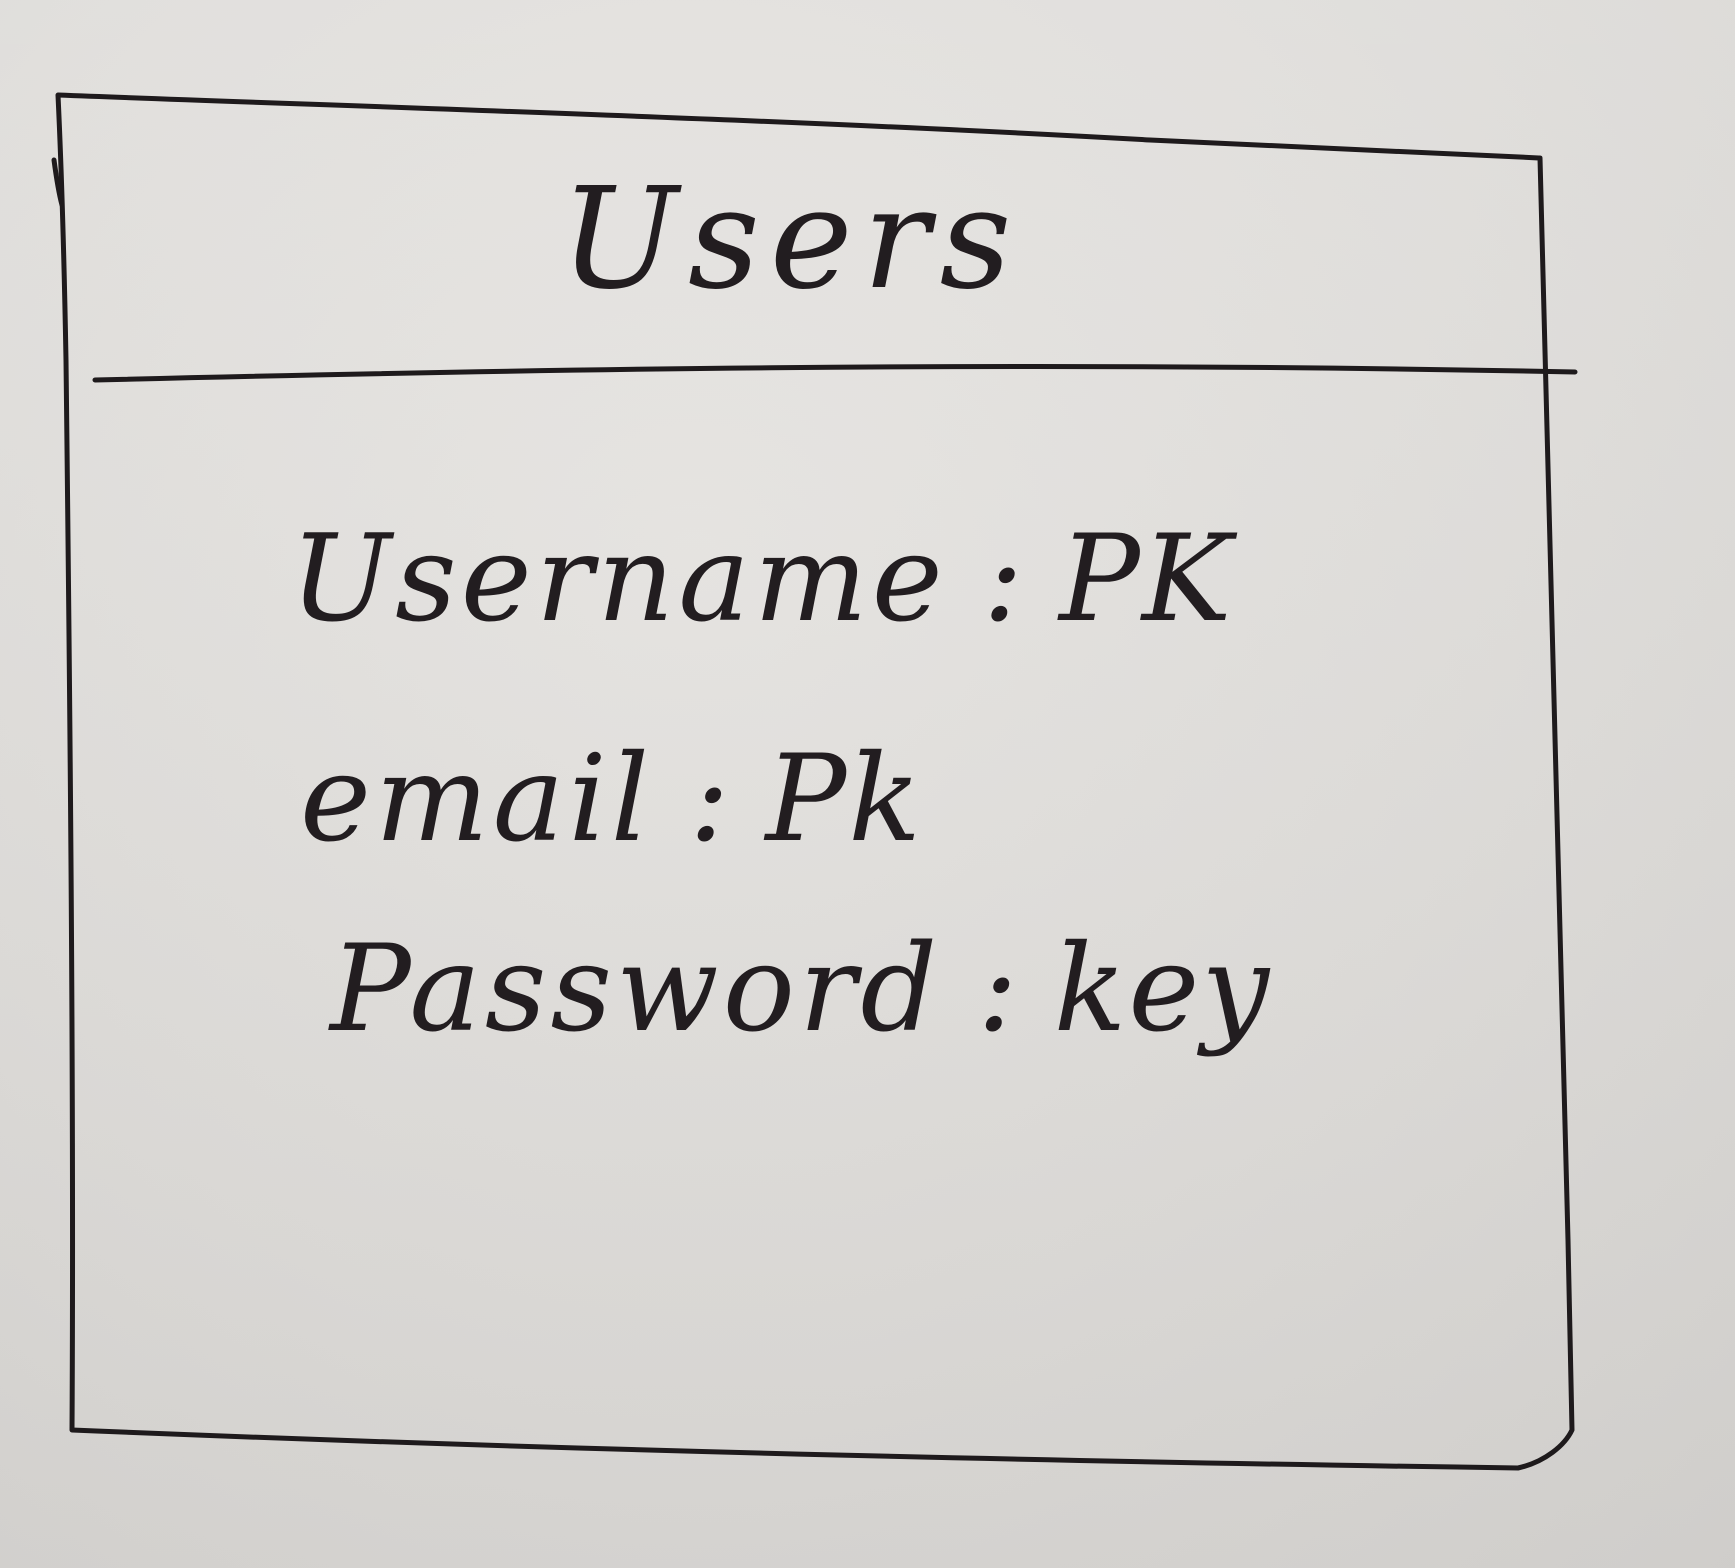 This screenshot has width=1735, height=1568. What do you see at coordinates (58, 182) in the screenshot?
I see `corner-tick` at bounding box center [58, 182].